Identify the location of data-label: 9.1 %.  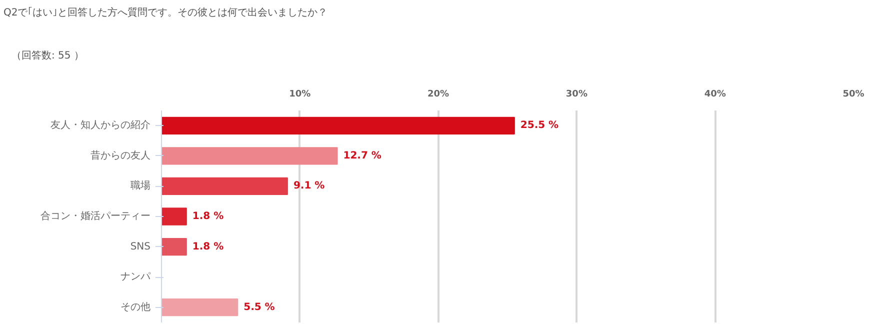
(309, 186).